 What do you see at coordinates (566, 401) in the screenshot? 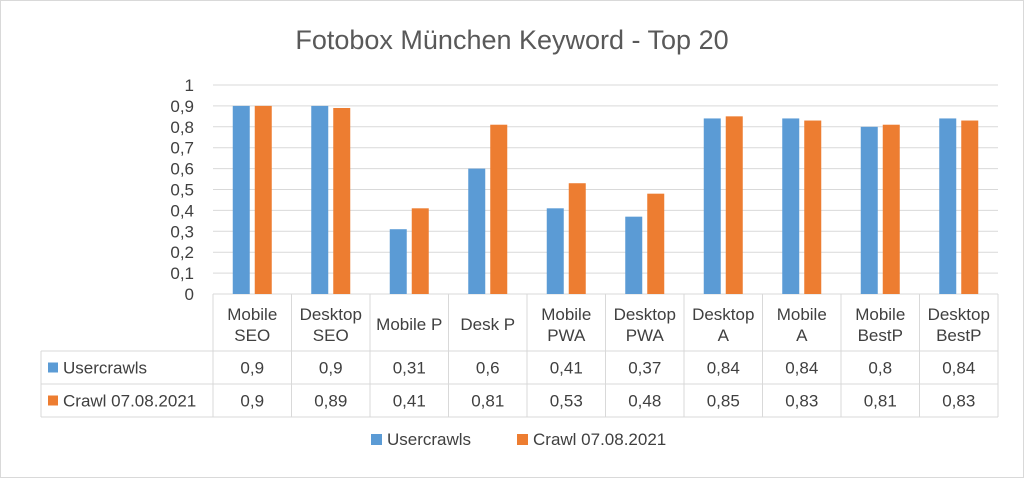
I see `table-cell-value: 0,53` at bounding box center [566, 401].